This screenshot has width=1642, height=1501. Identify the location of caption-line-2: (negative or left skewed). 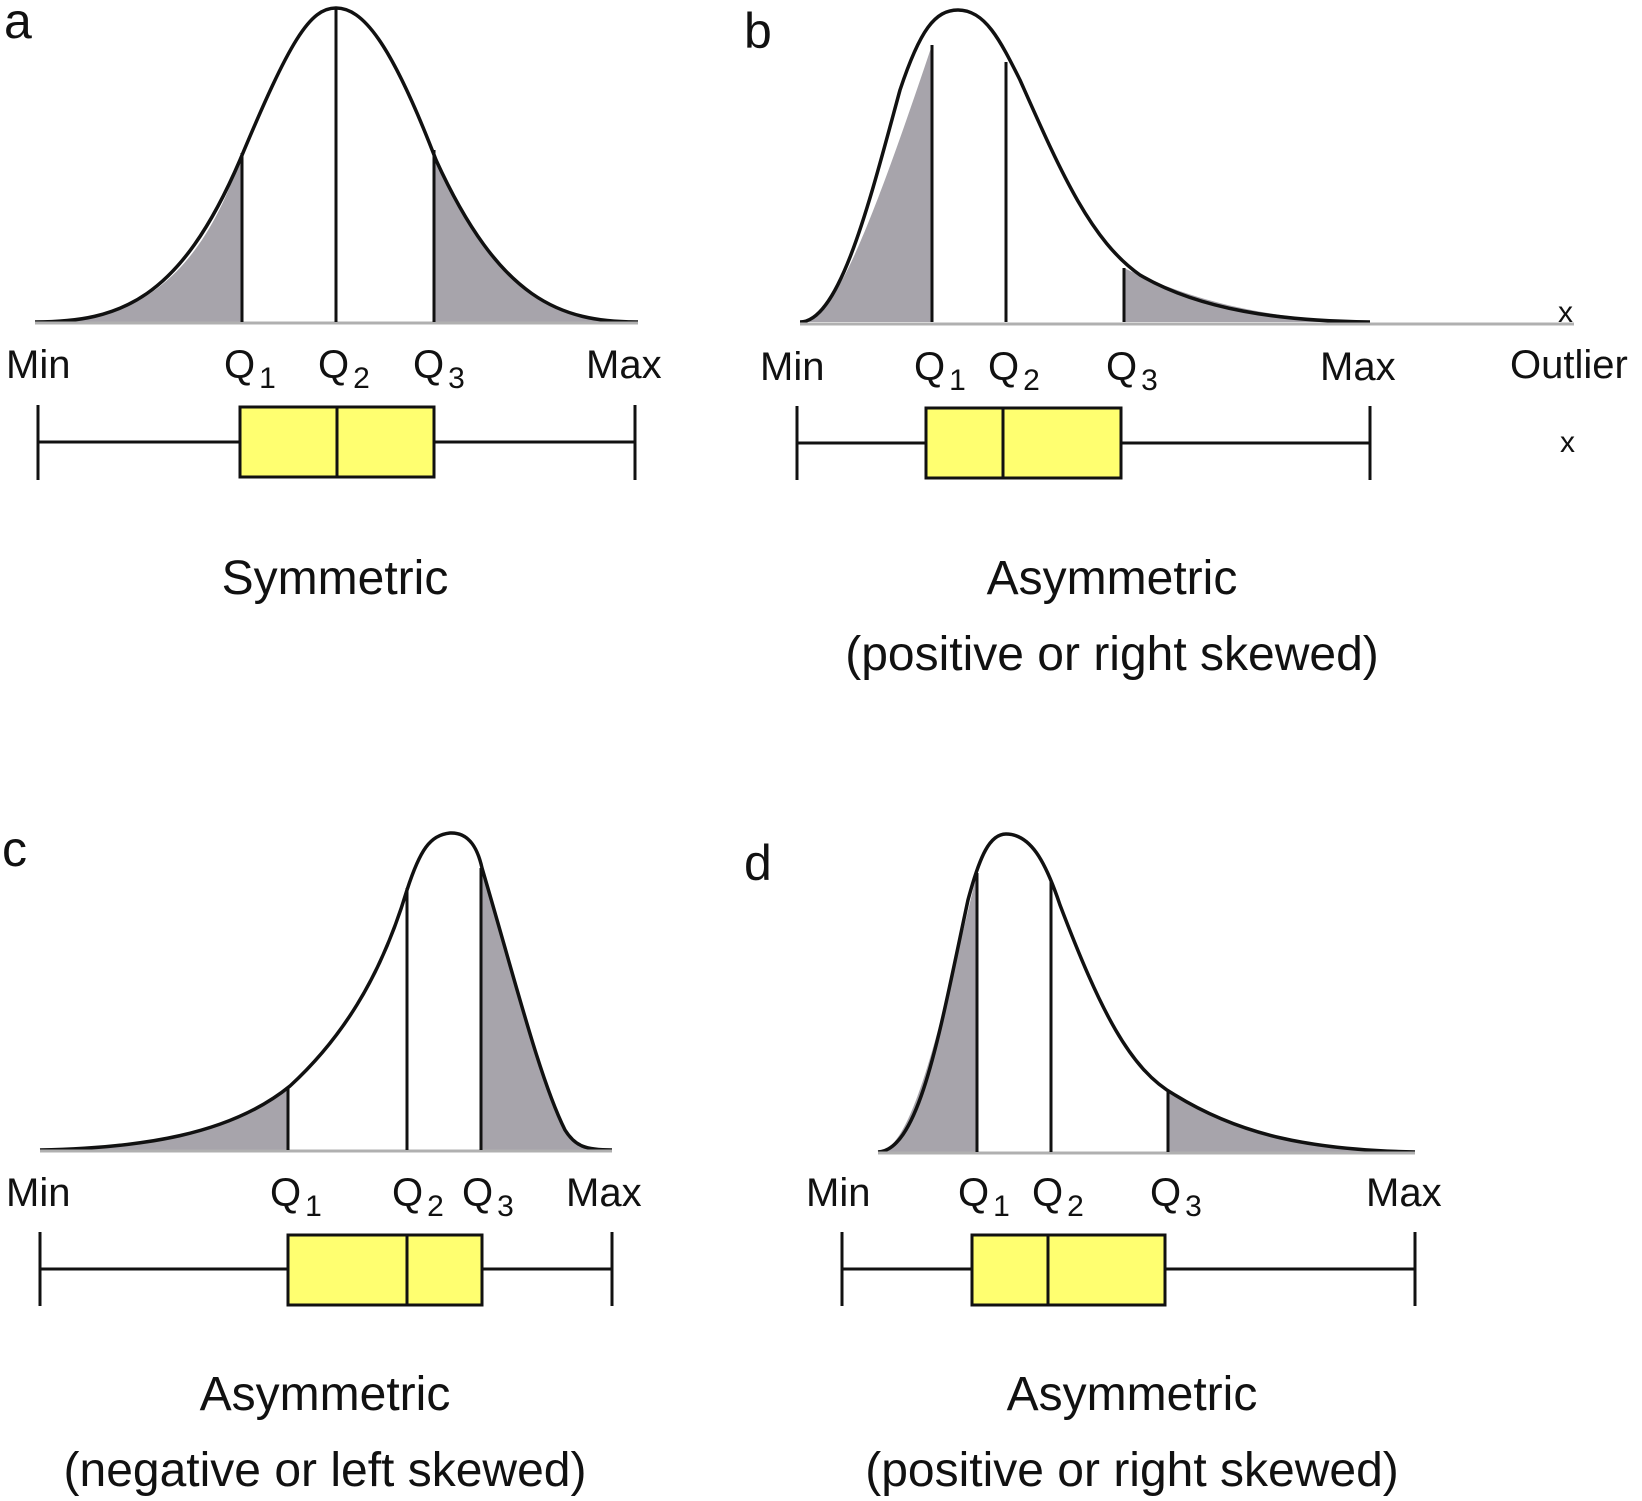
(325, 1470).